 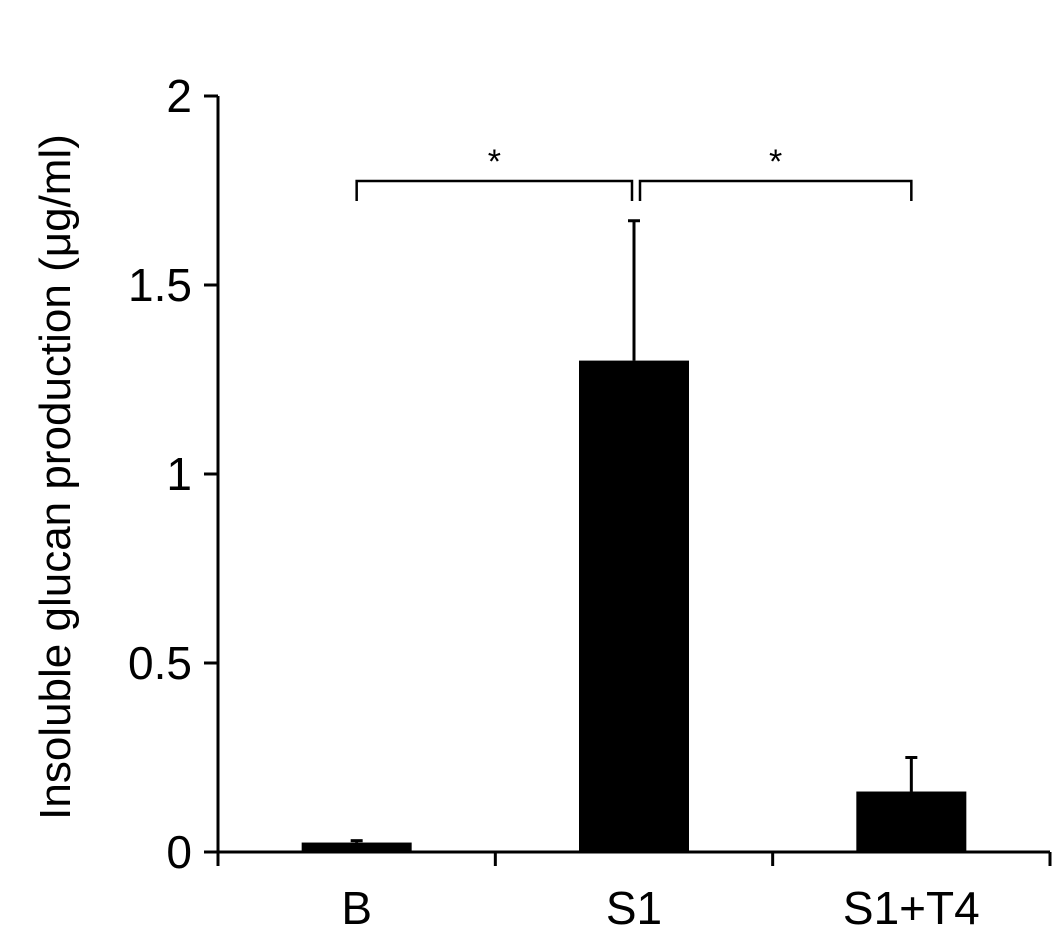 What do you see at coordinates (179, 852) in the screenshot?
I see `y-tick-label: 0` at bounding box center [179, 852].